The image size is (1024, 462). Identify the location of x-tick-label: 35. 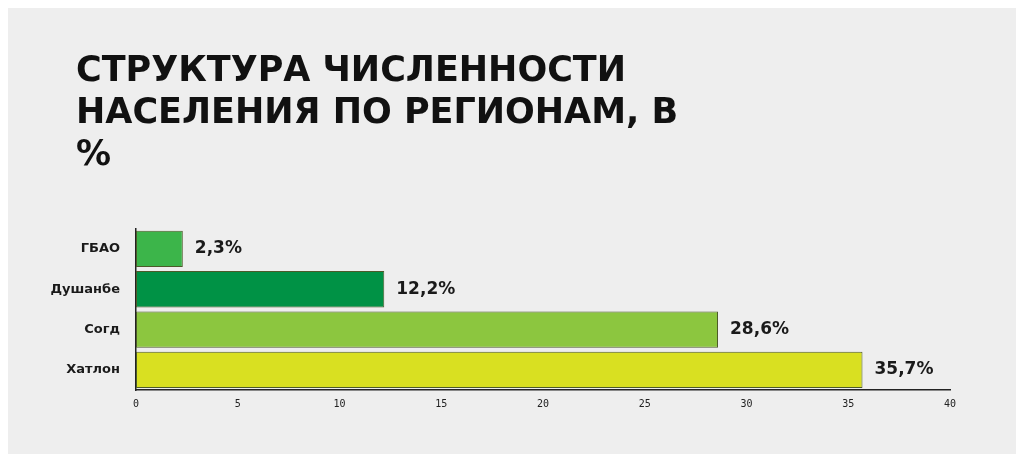
(848, 403).